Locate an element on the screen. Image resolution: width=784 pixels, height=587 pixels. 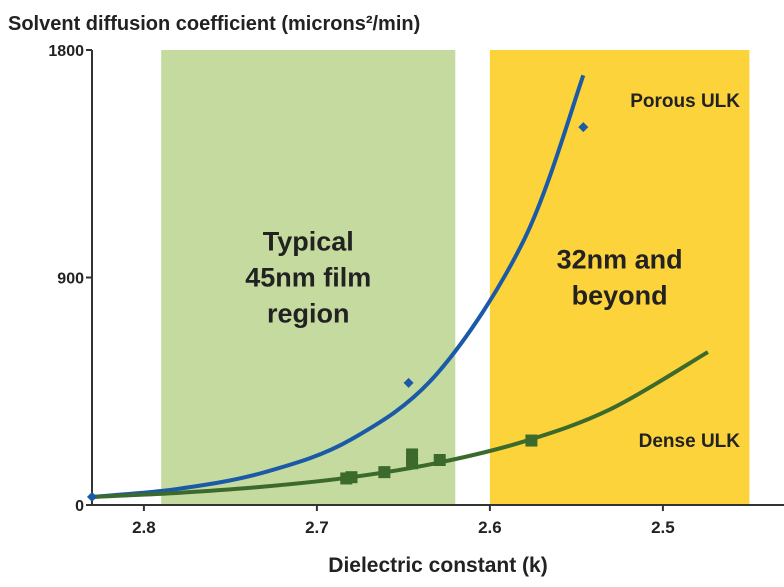
region-label: 32nm and is located at coordinates (620, 260).